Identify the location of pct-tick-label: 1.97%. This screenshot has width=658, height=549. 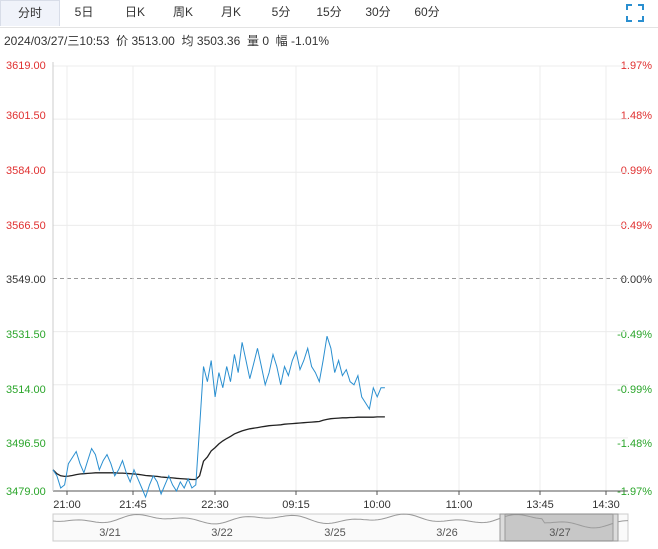
(636, 66).